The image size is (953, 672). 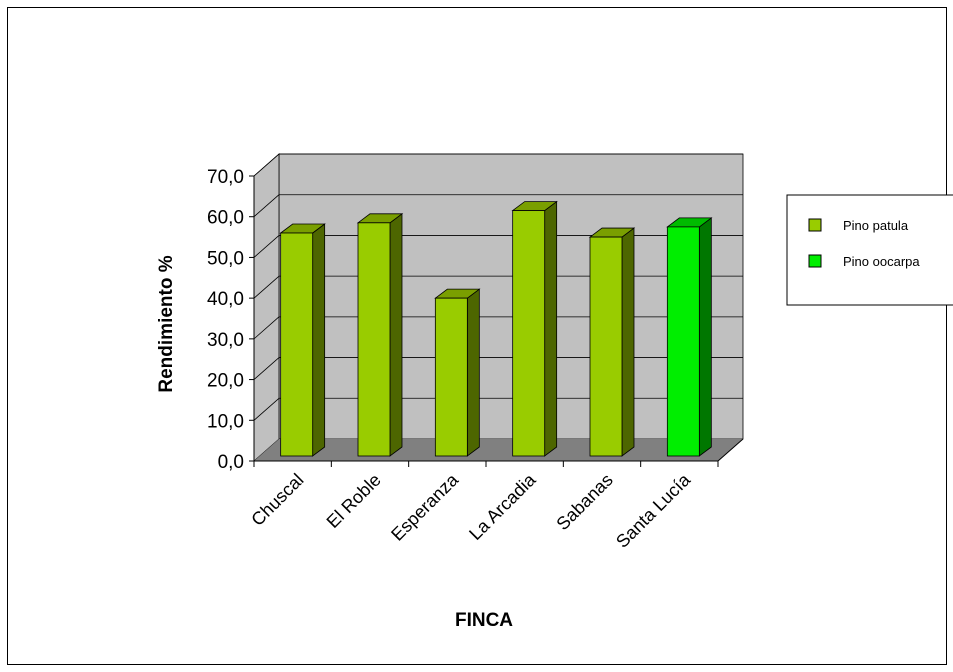 I want to click on y-tick-label: 30,0, so click(x=225, y=340).